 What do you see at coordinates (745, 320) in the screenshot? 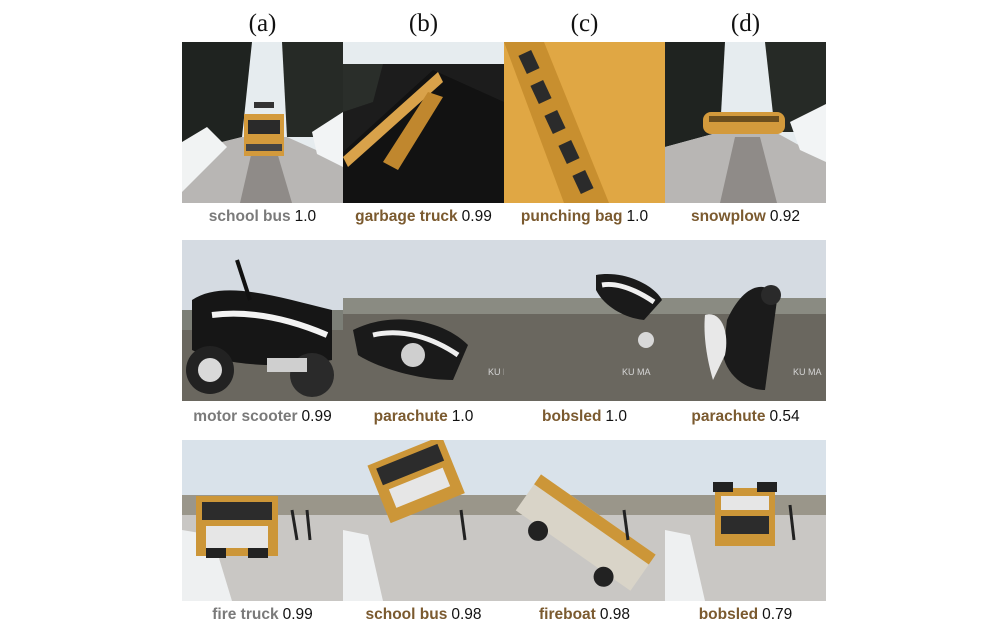
I see `image-motor-scooter-d: KU MA` at bounding box center [745, 320].